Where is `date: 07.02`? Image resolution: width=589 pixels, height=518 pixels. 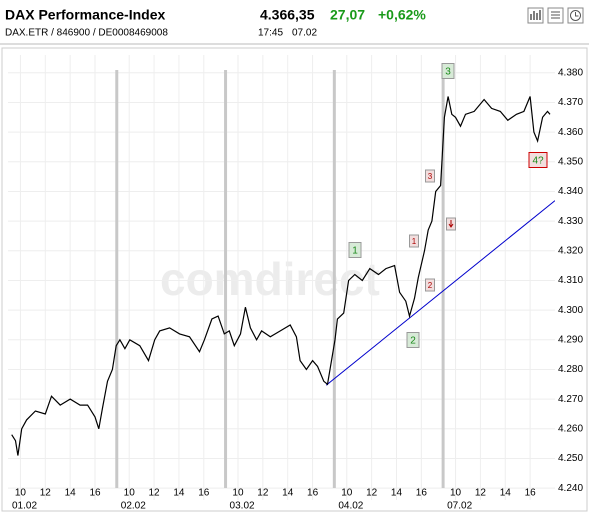
date: 07.02 is located at coordinates (304, 33).